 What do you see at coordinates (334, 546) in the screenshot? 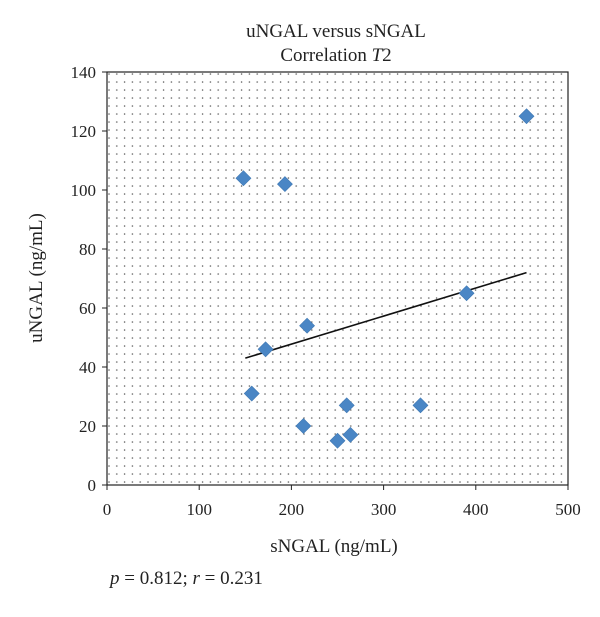
I see `x-axis-label: sNGAL (ng/mL)` at bounding box center [334, 546].